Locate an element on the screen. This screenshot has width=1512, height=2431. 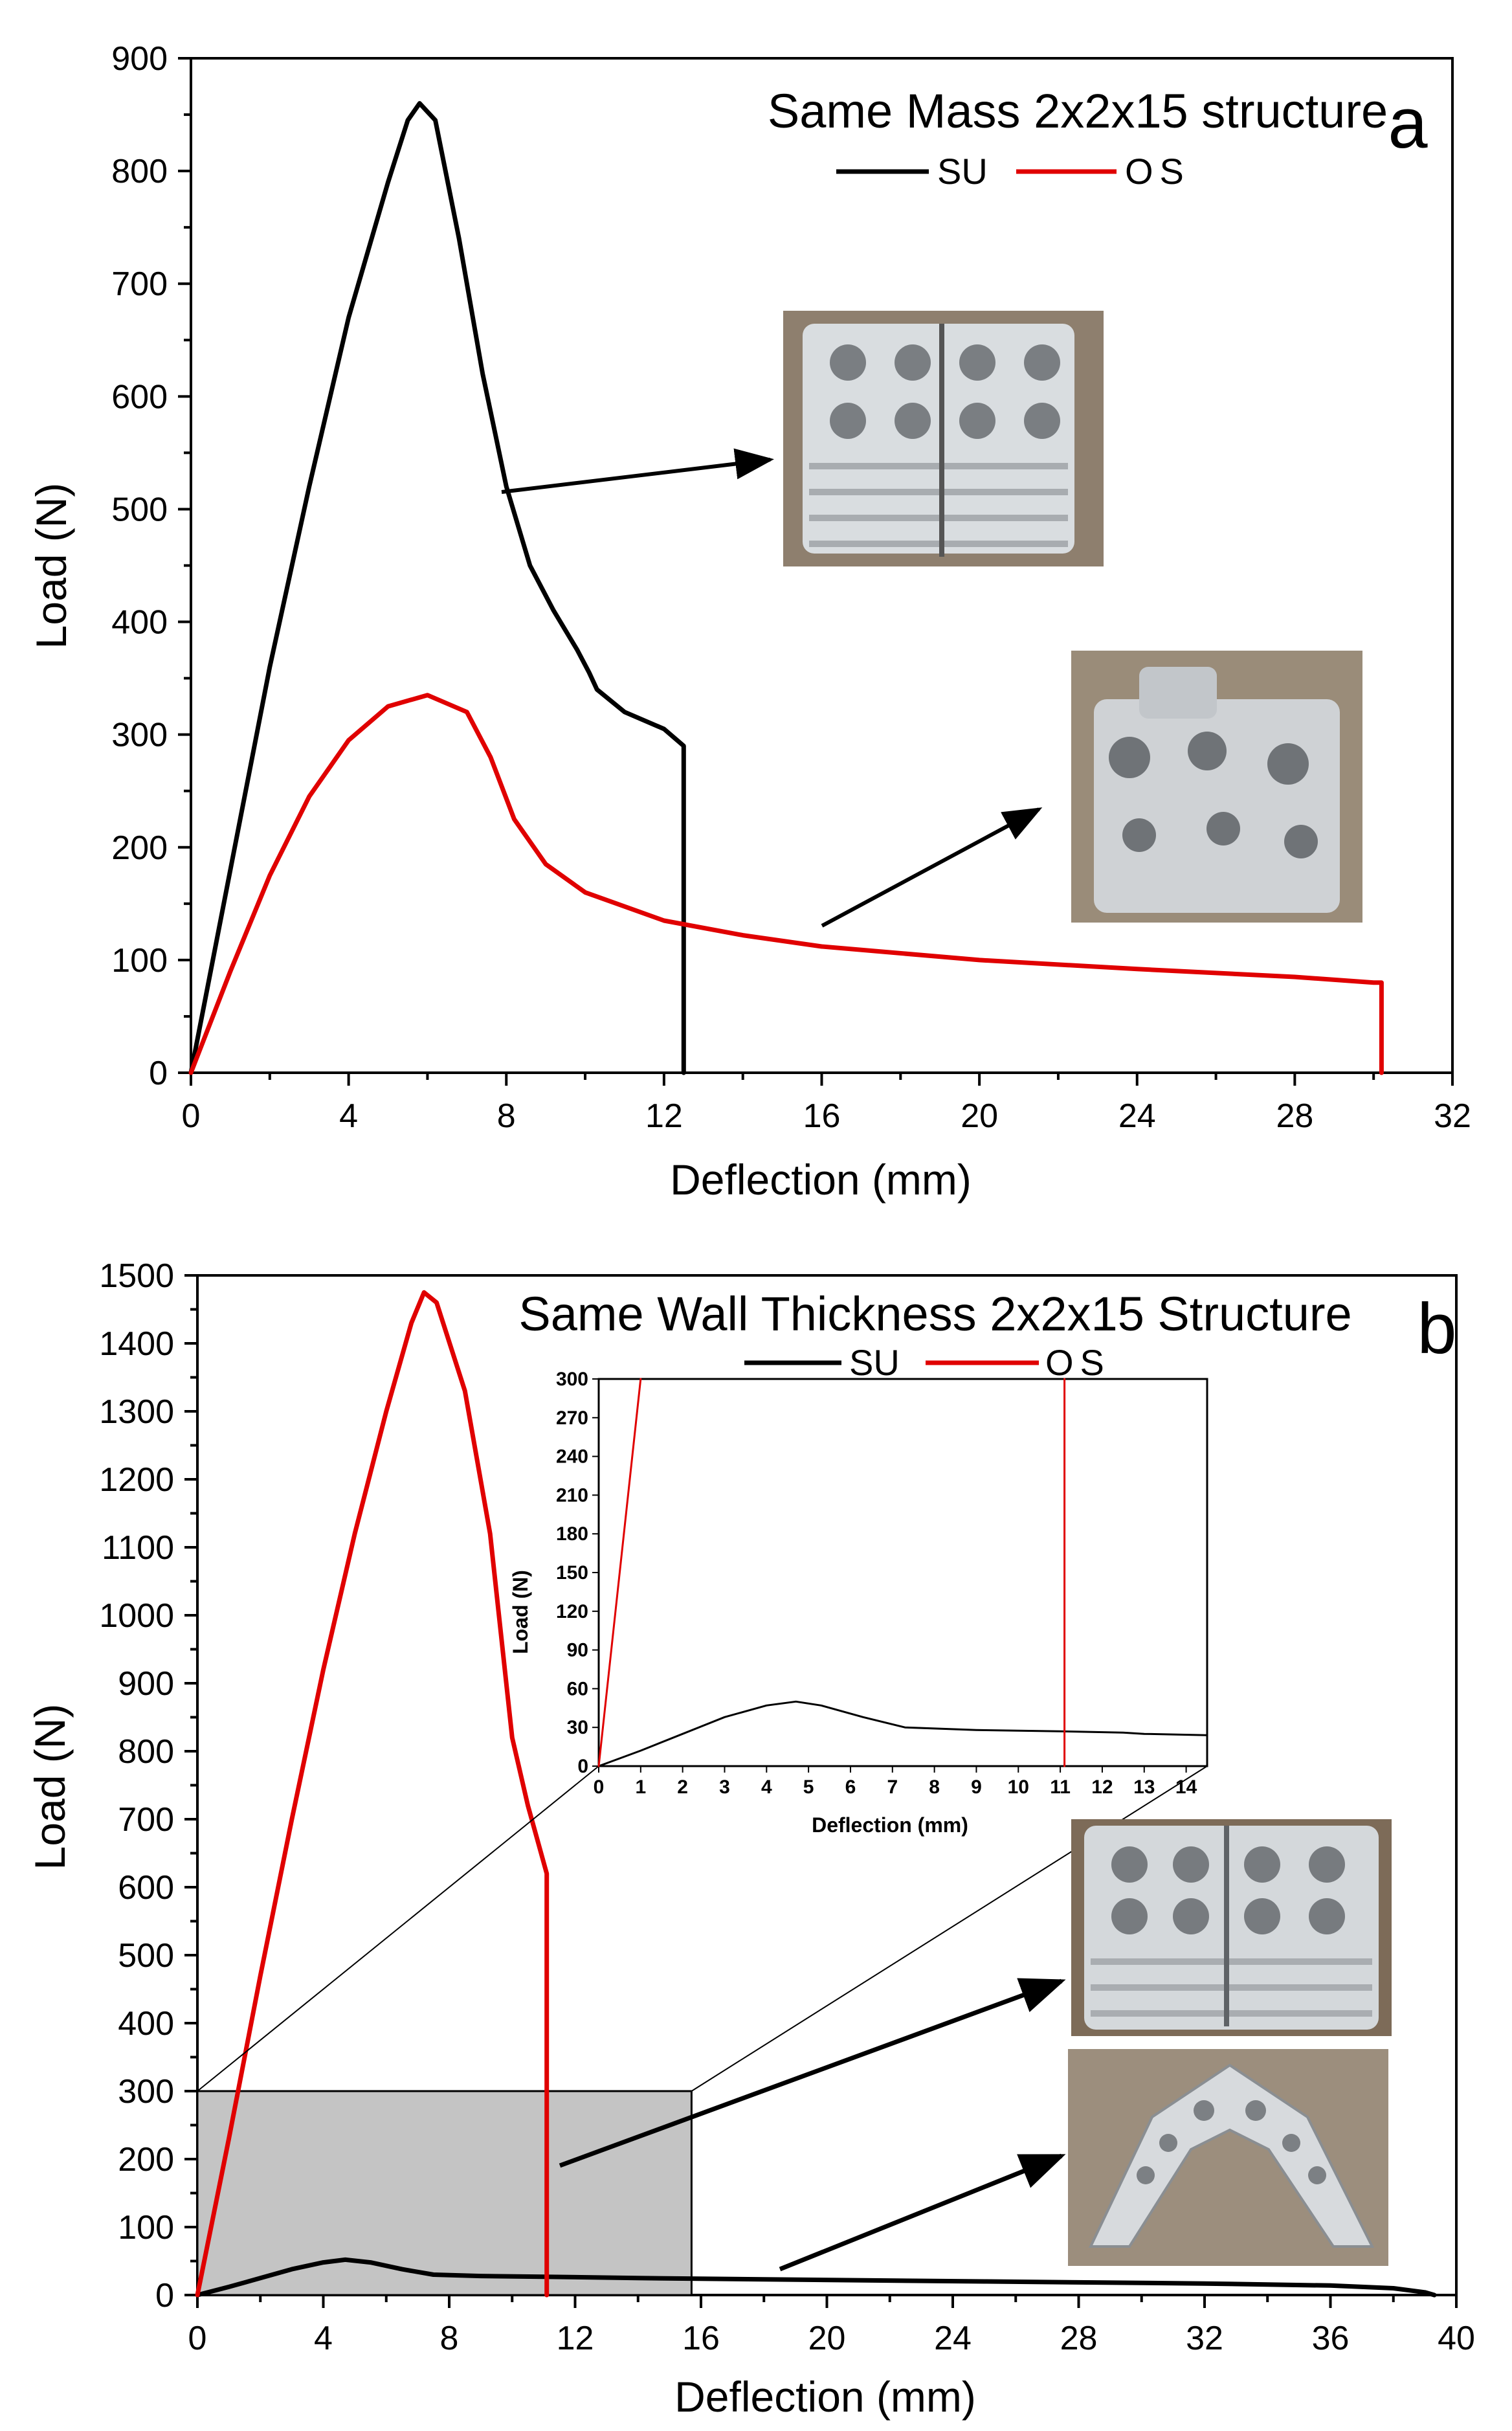
inset-xlabel: Deflection (mm) is located at coordinates (890, 1825).